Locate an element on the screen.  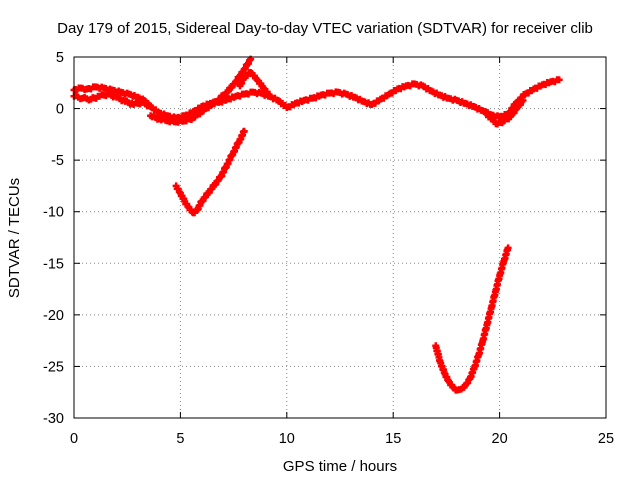
x-tick-label: 15 is located at coordinates (393, 439).